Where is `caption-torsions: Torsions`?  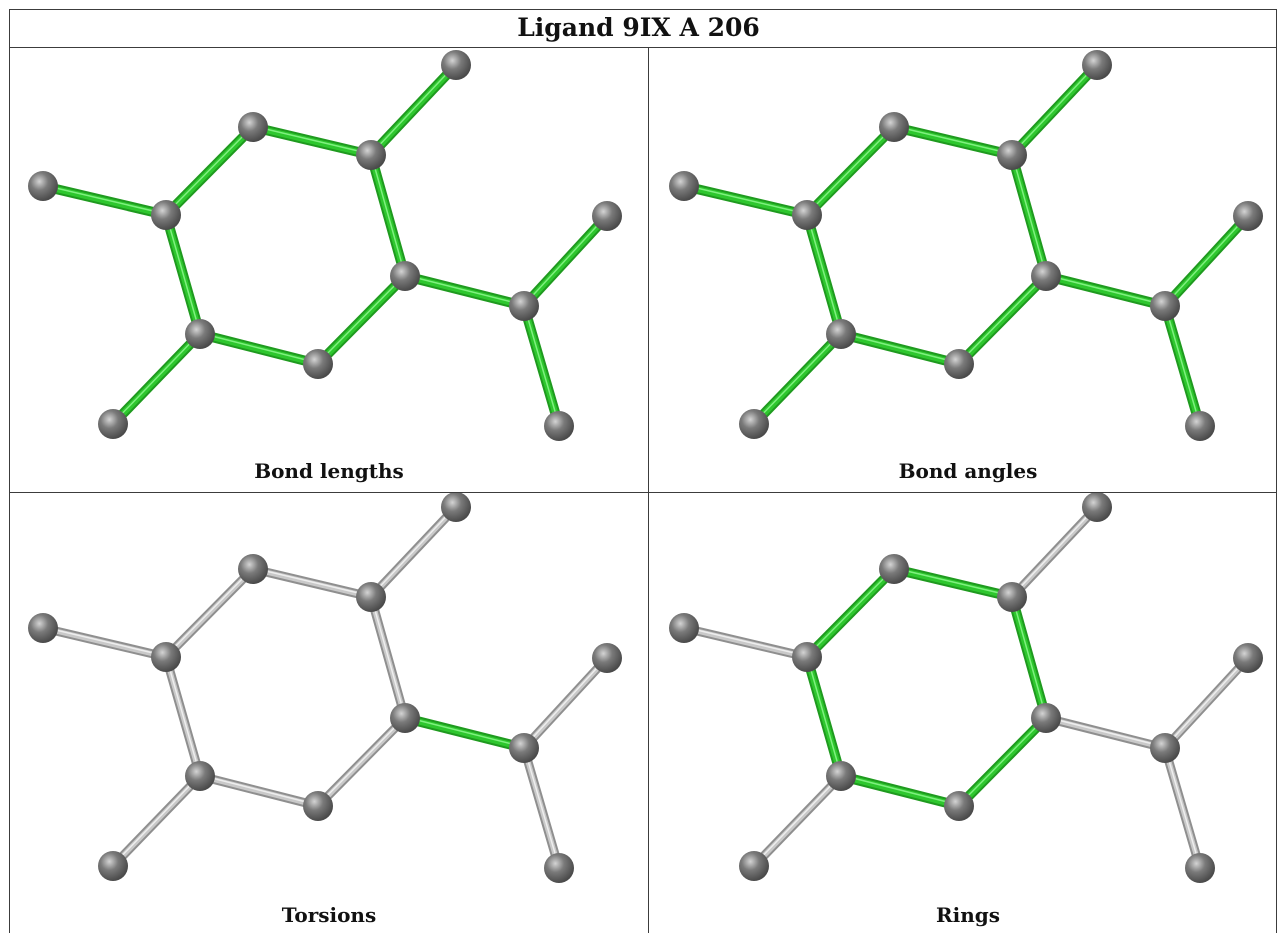 caption-torsions: Torsions is located at coordinates (329, 915).